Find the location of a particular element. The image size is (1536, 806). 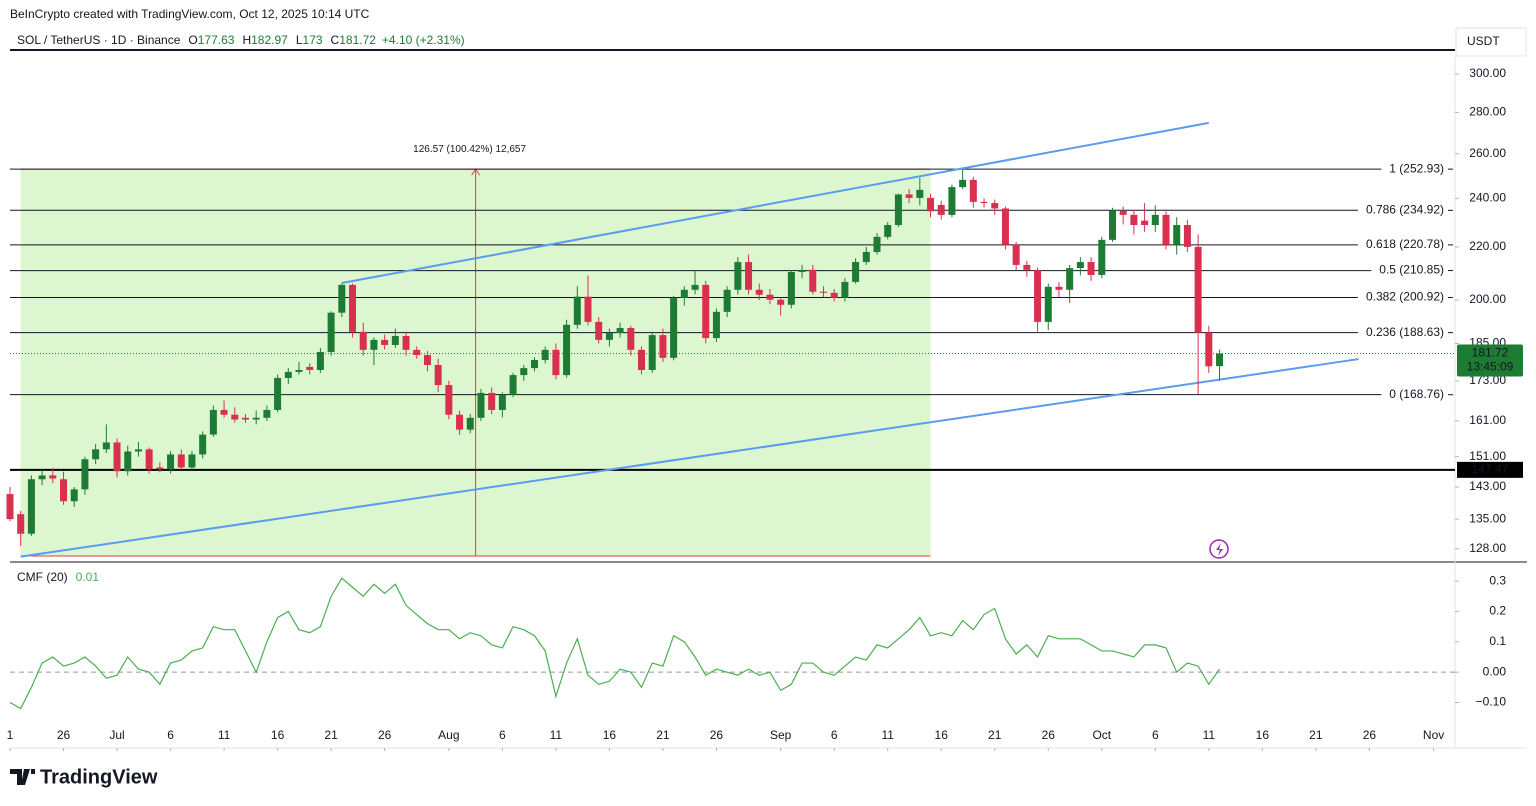

y-tick-label: 151.00 is located at coordinates (1487, 456).